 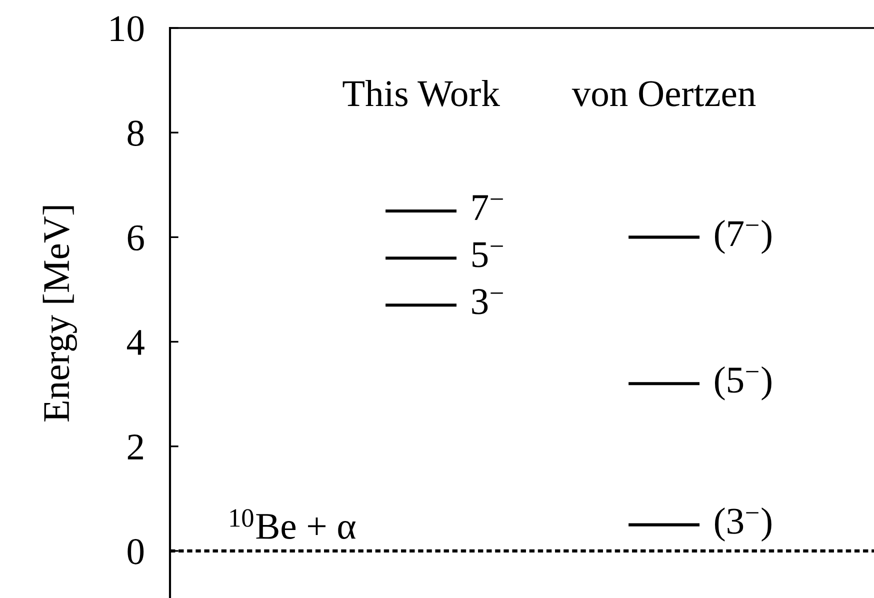 What do you see at coordinates (664, 93) in the screenshot?
I see `x-tick-label: von Oertzen` at bounding box center [664, 93].